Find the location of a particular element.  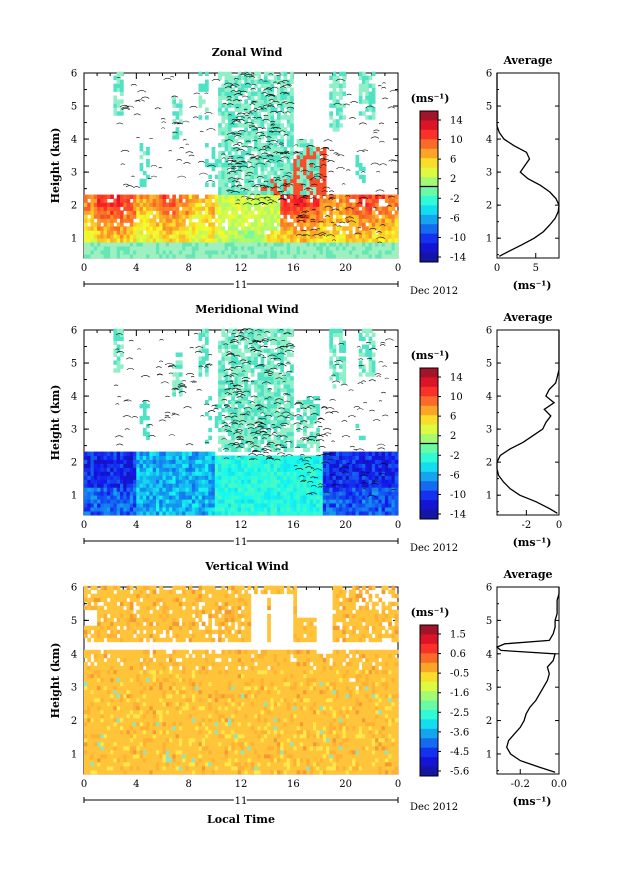

x-tick-label: 0 is located at coordinates (398, 268).